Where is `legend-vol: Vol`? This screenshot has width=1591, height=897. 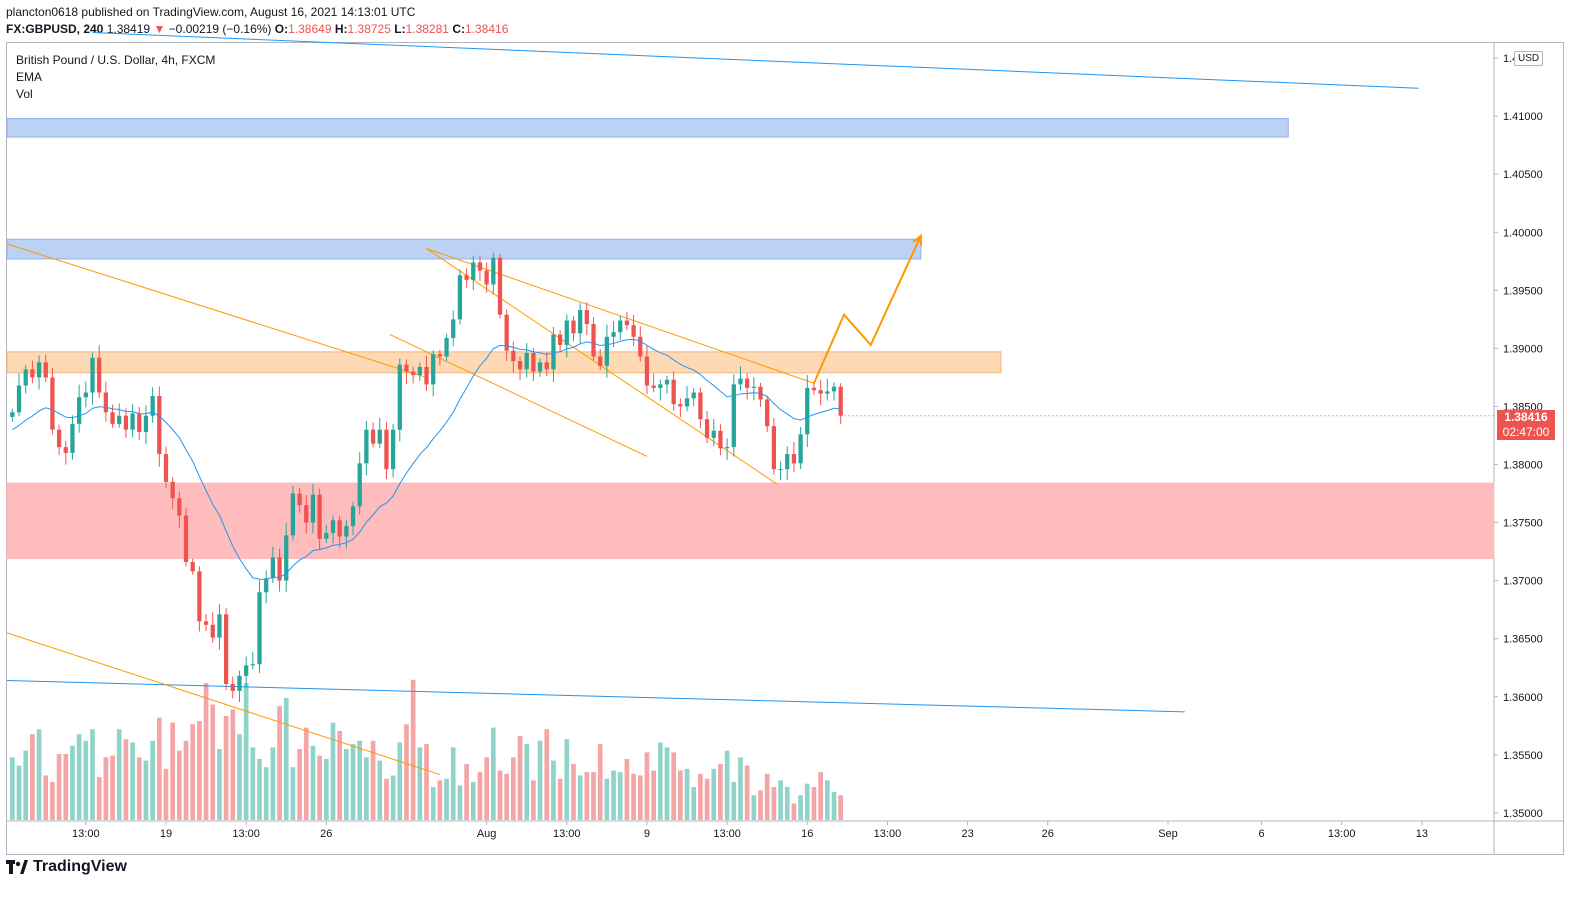
legend-vol: Vol is located at coordinates (24, 94).